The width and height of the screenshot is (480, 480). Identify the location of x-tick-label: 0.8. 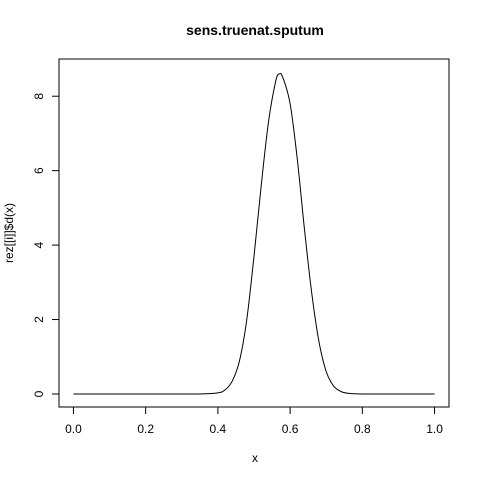
(362, 429).